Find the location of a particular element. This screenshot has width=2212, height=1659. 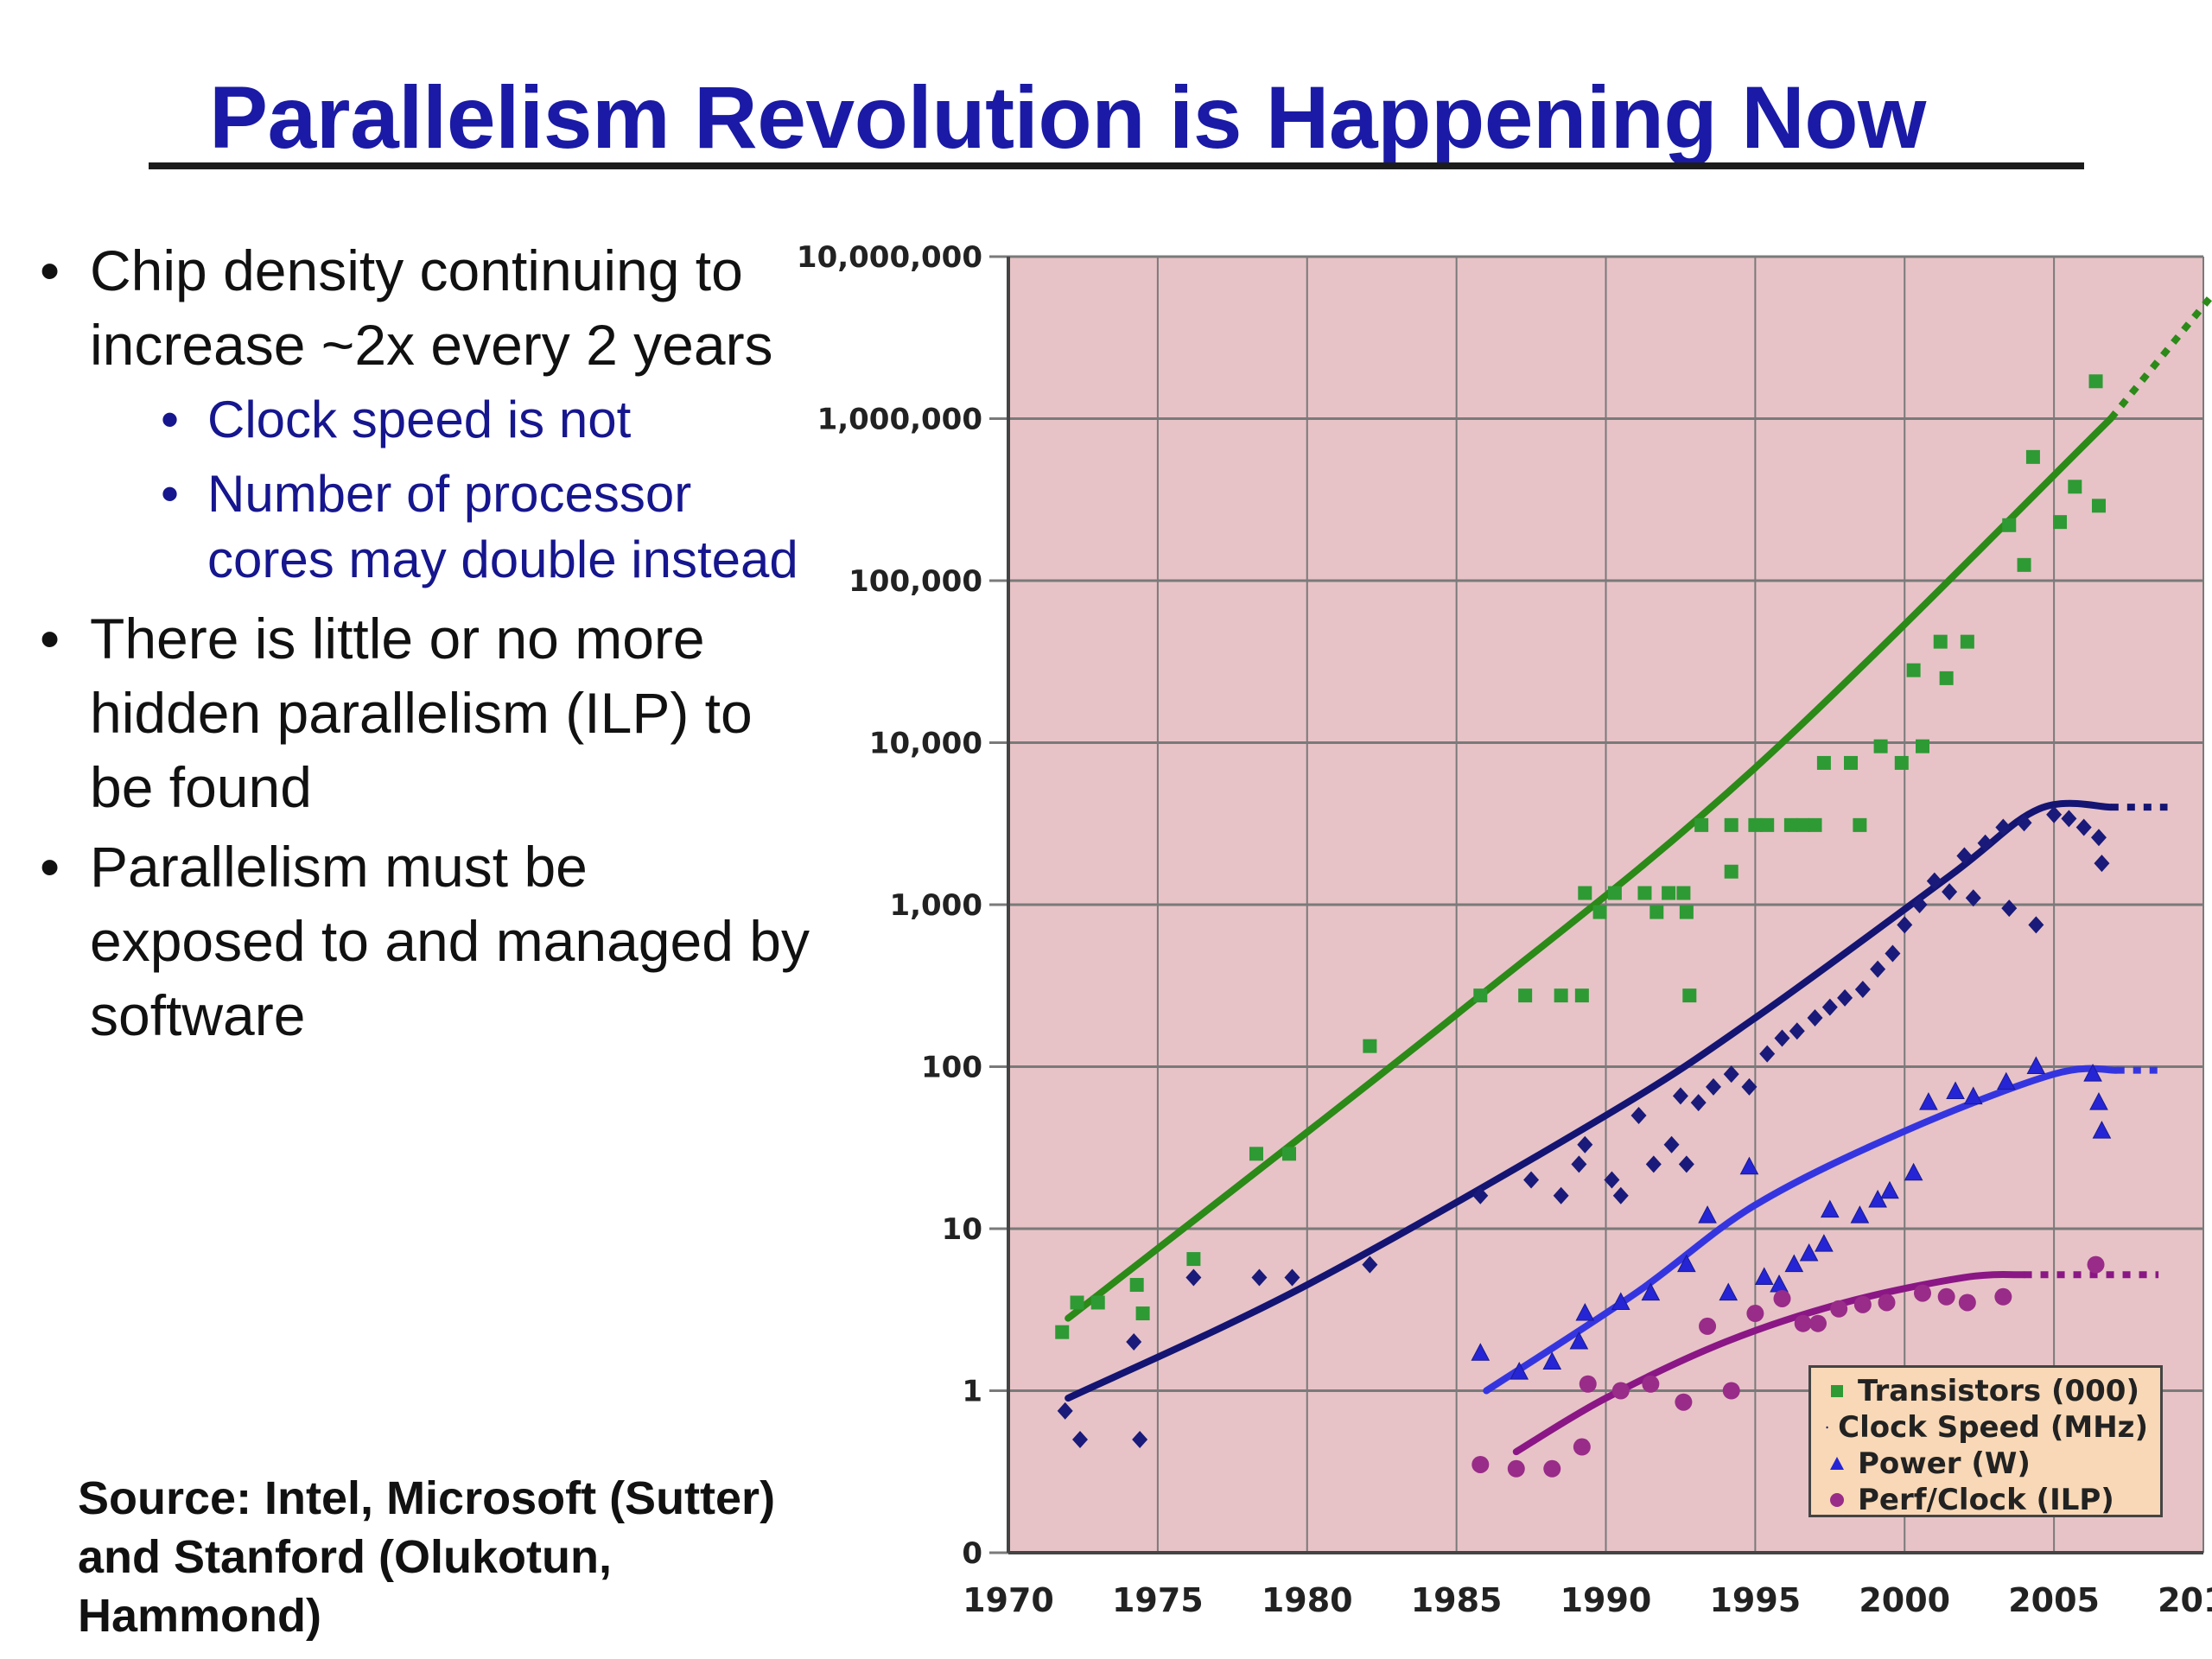

trend-line is located at coordinates (1801, 1230).